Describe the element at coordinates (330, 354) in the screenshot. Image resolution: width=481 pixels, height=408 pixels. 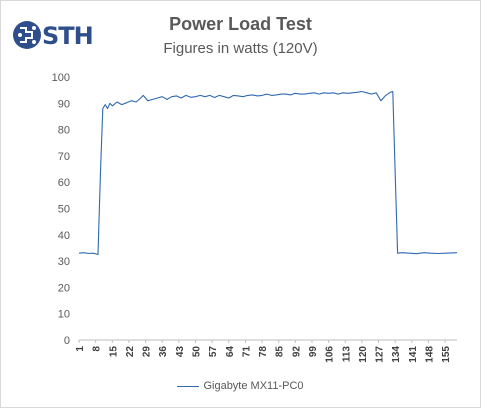
I see `x-tick-label: 106` at that location.